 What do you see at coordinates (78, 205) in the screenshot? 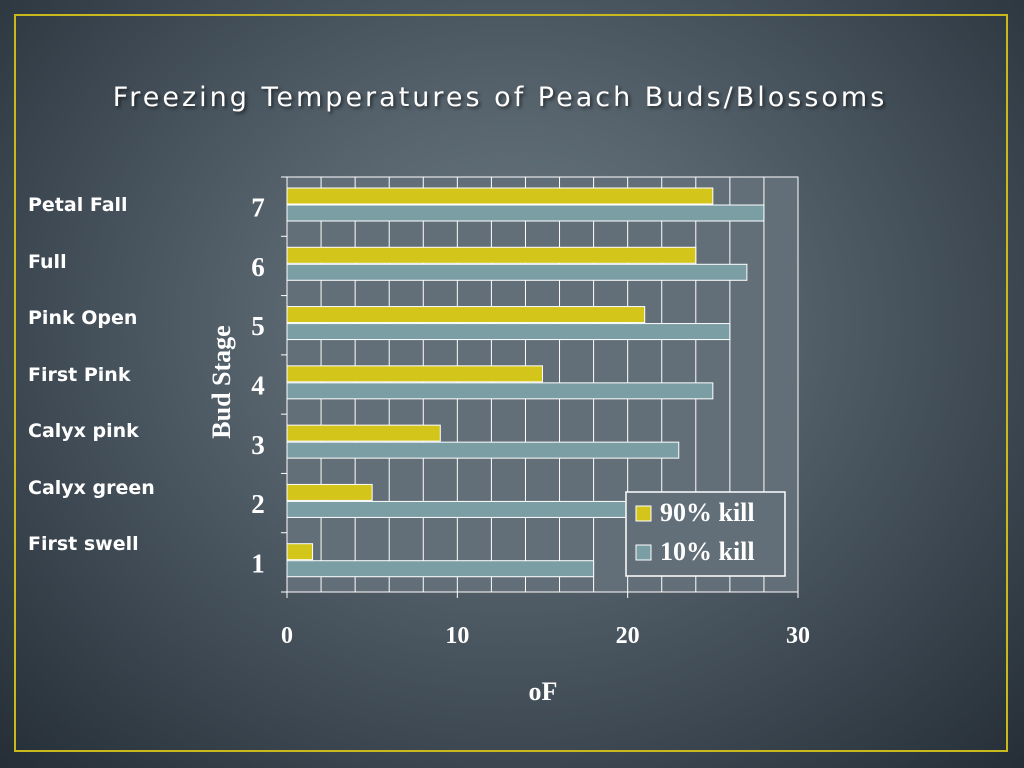
I see `stage-name: Petal Fall` at bounding box center [78, 205].